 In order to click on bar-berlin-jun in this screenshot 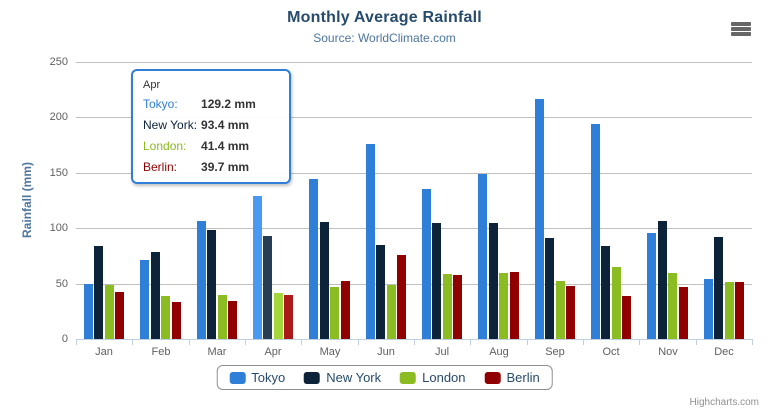, I will do `click(401, 297)`.